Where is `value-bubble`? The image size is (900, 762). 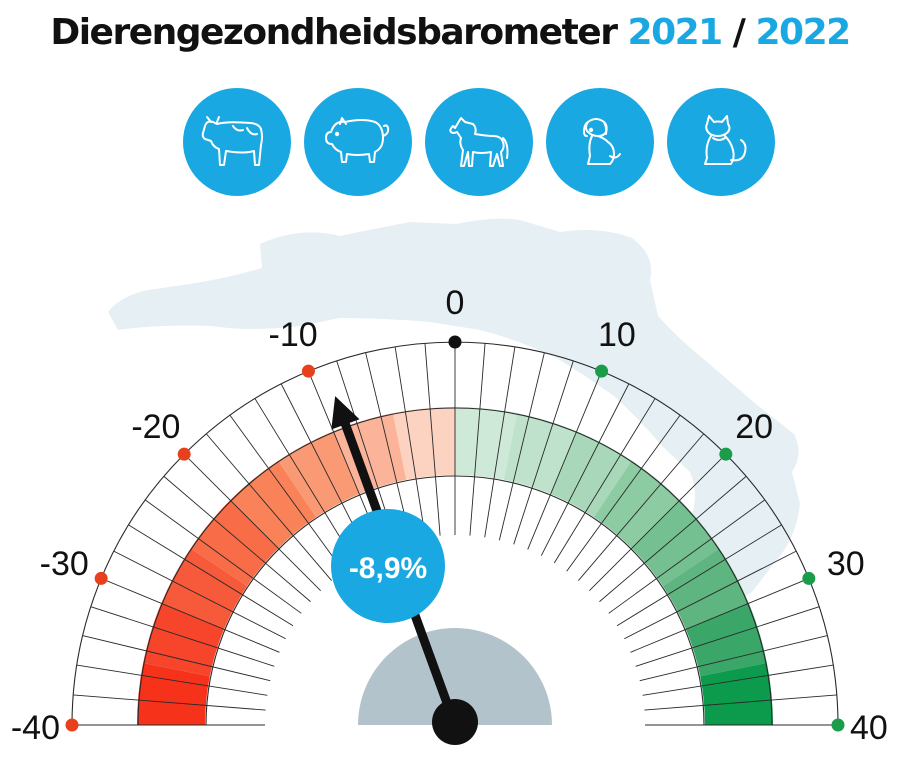 value-bubble is located at coordinates (388, 566).